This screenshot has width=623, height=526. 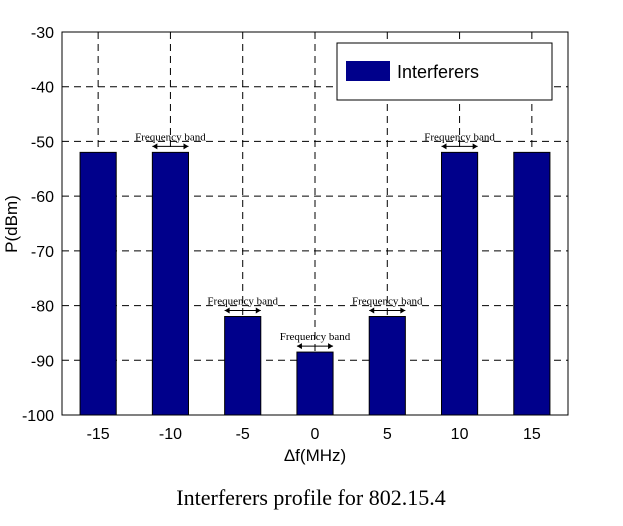 I want to click on x-tick-label: -5, so click(x=243, y=434).